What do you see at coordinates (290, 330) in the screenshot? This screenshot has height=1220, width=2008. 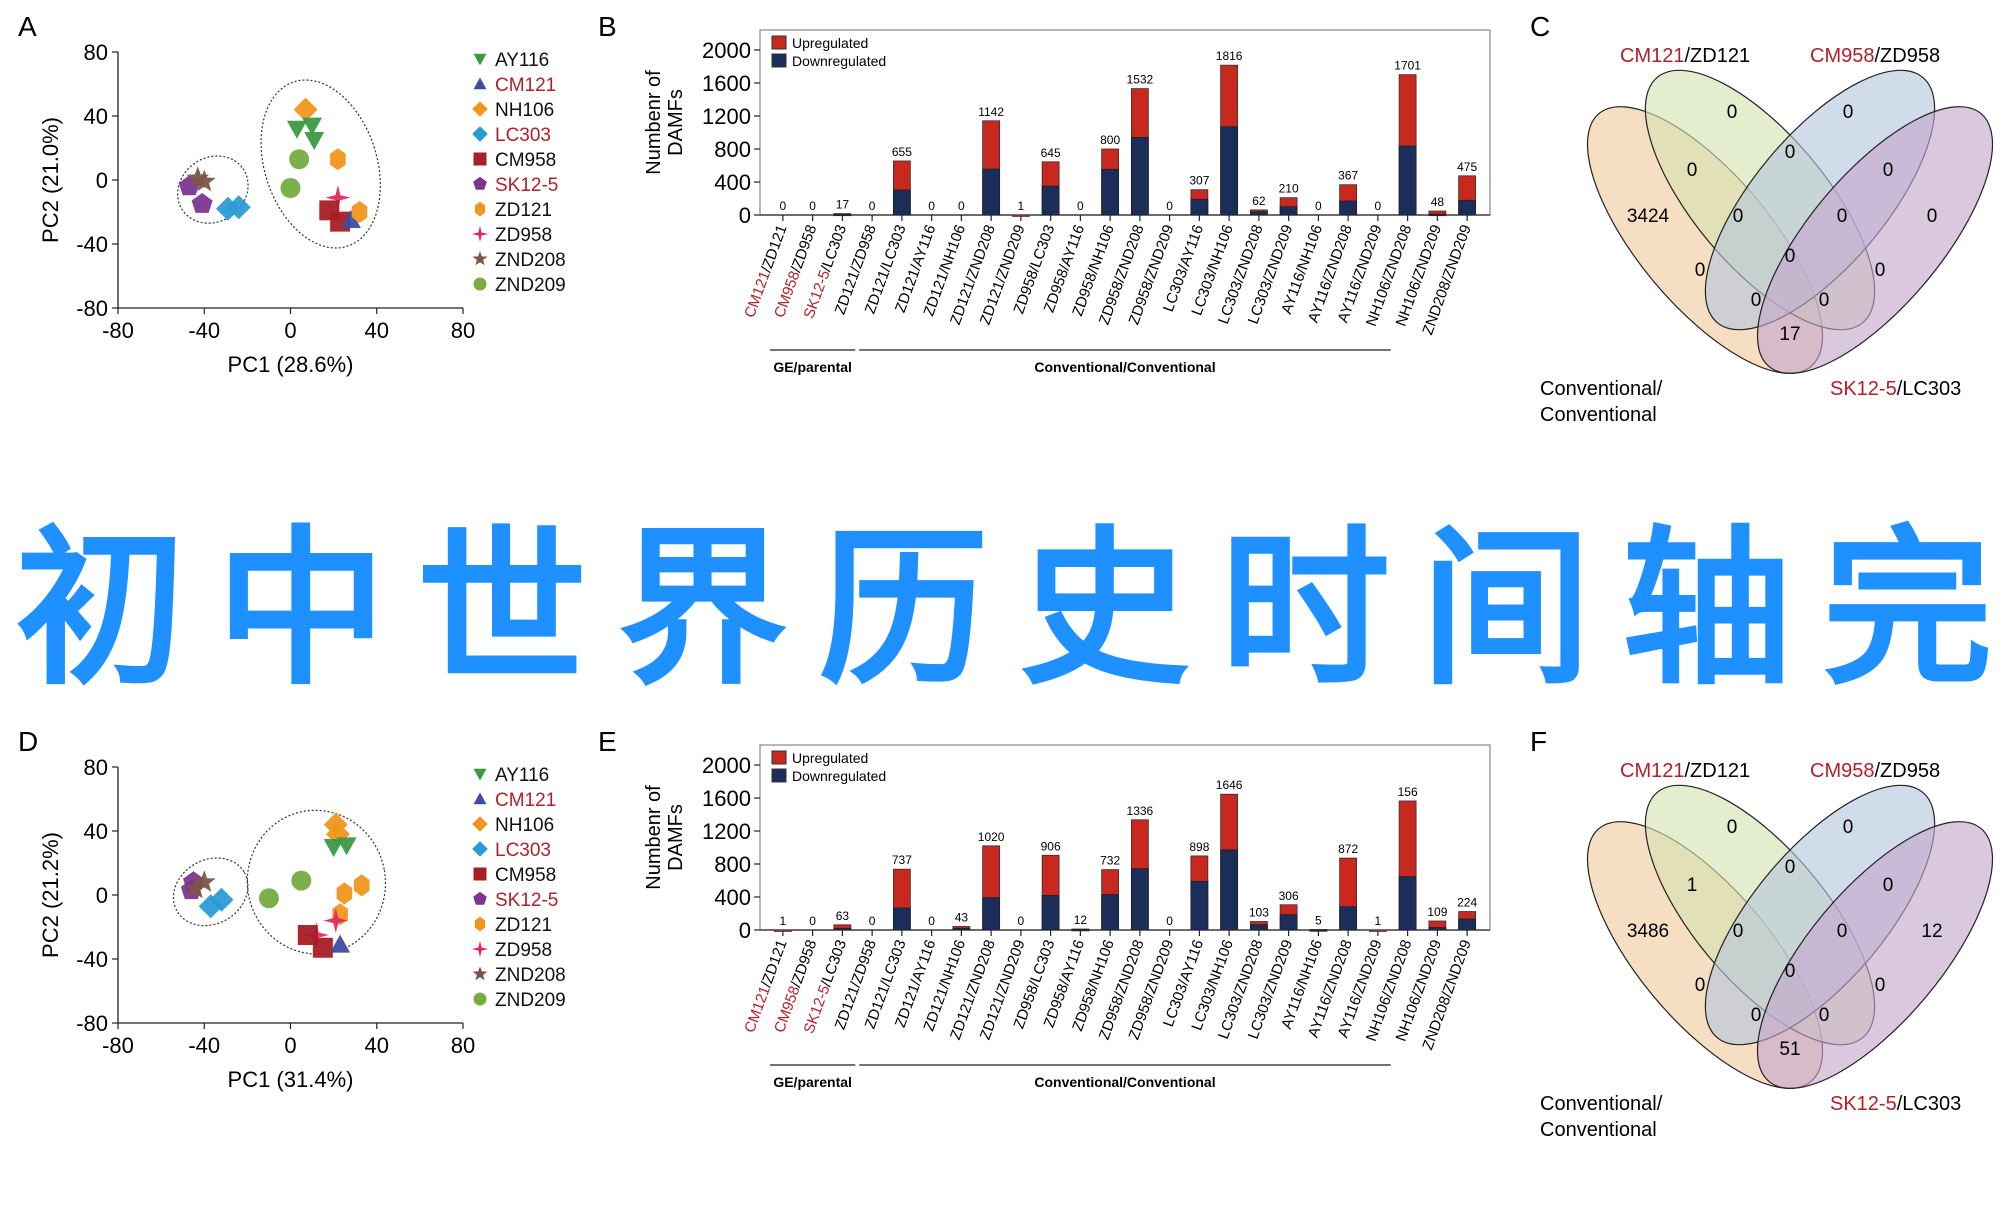 I see `x-tick-label: 0` at bounding box center [290, 330].